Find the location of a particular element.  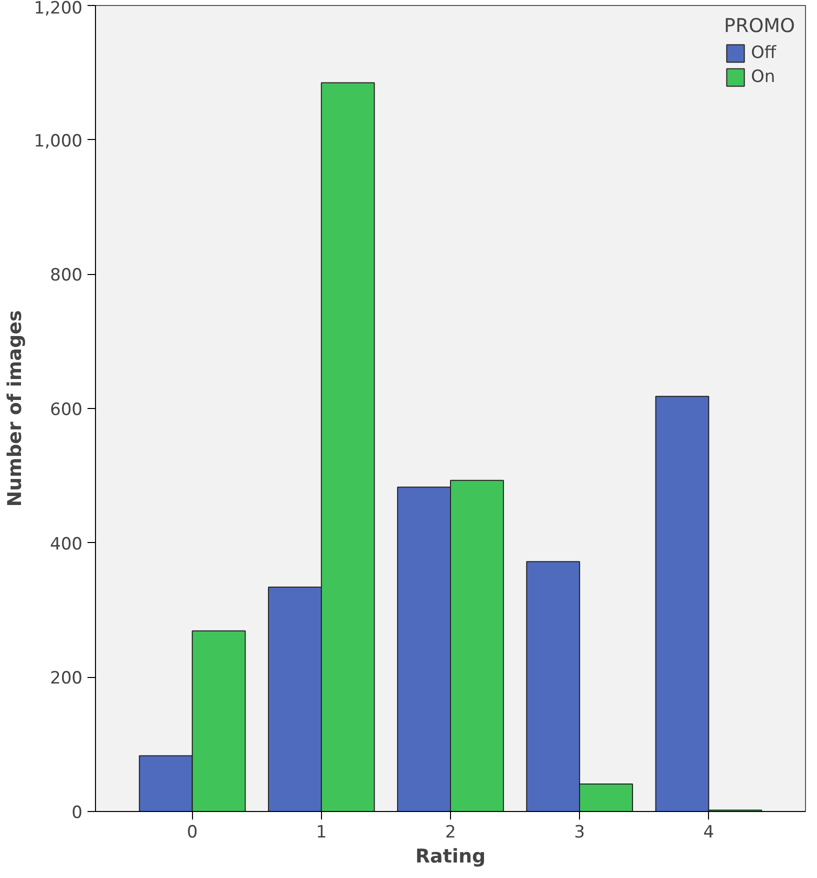

y-tick-label: 800 is located at coordinates (66, 276).